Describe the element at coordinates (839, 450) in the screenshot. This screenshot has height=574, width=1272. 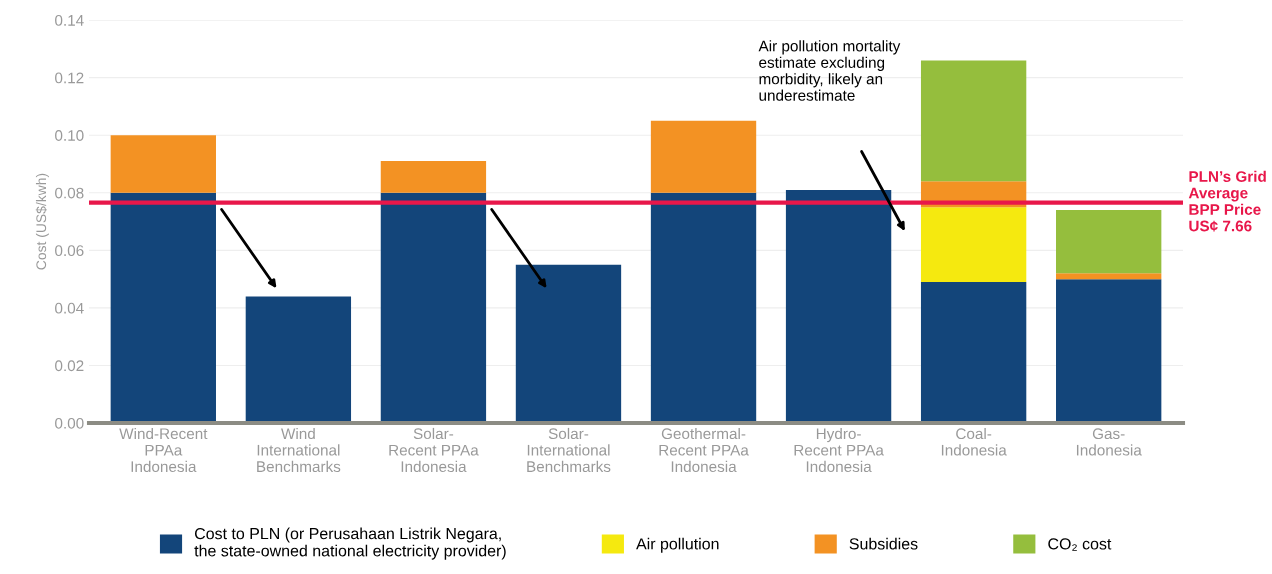
I see `x-tick-label: Hydro- Recent PPAa Indonesia` at that location.